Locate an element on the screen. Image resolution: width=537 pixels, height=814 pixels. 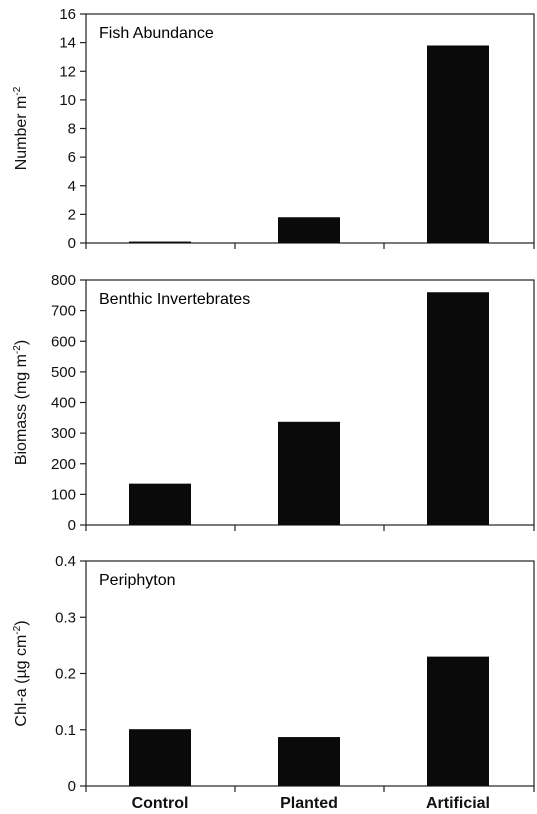
panel-title: Benthic Invertebrates is located at coordinates (174, 299).